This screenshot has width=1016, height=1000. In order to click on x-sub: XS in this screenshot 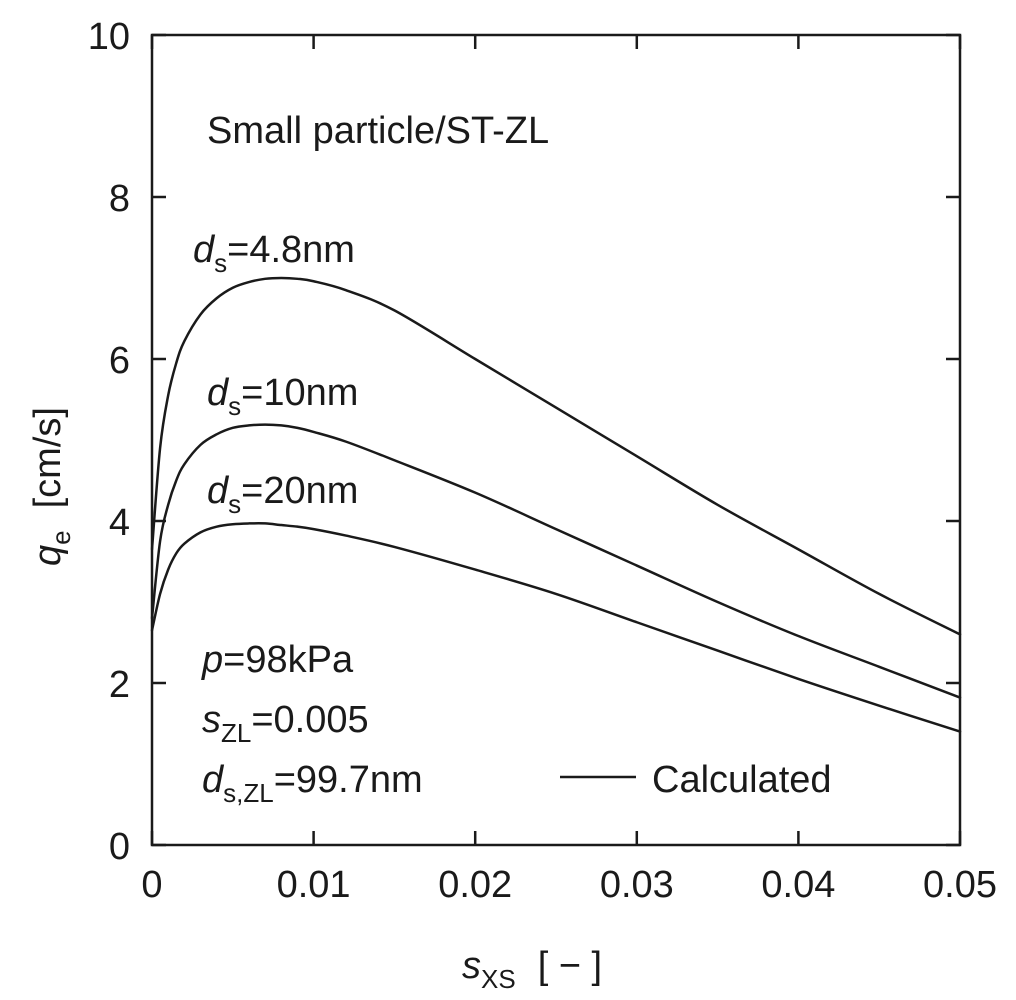, I will do `click(498, 979)`.